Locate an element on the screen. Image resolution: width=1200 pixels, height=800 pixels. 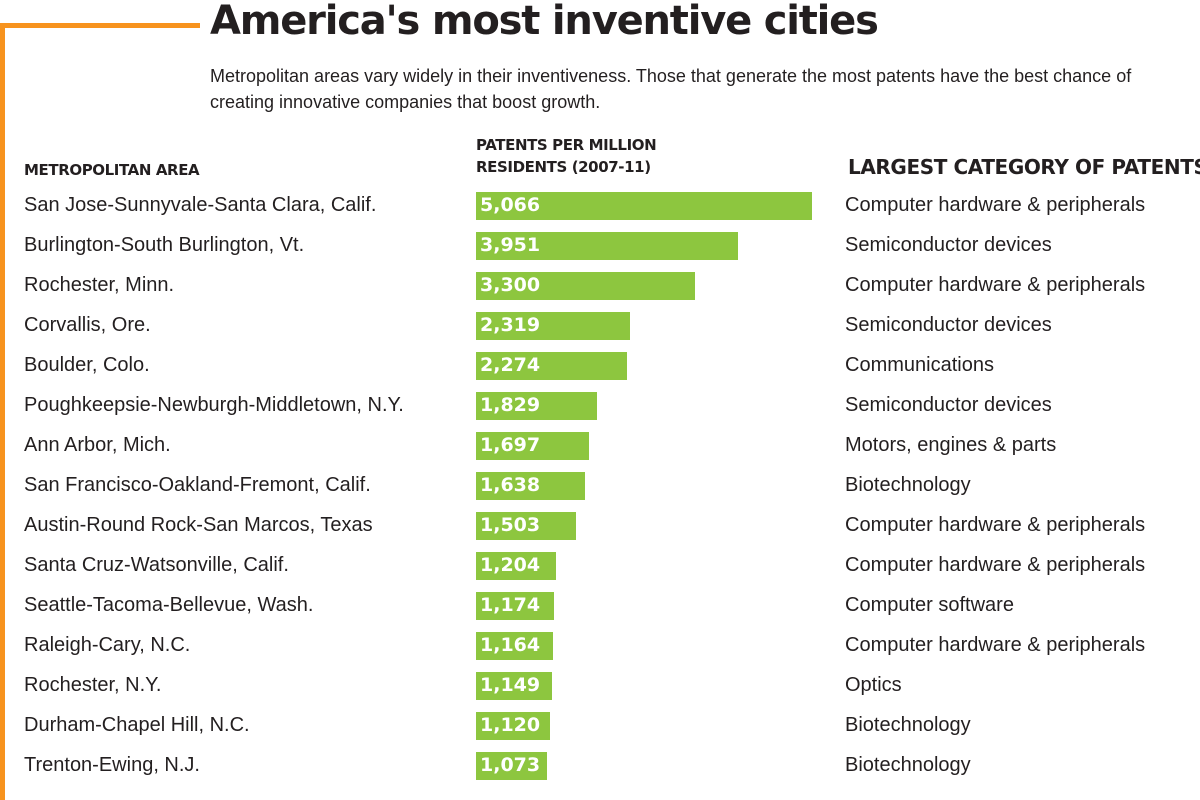
bar-value-label: 1,204 is located at coordinates (510, 565).